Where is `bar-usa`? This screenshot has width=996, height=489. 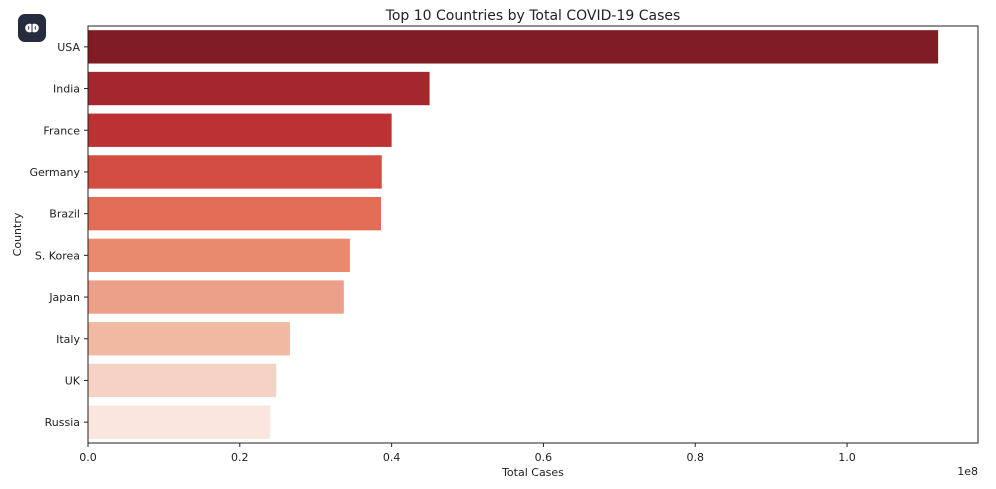 bar-usa is located at coordinates (513, 47).